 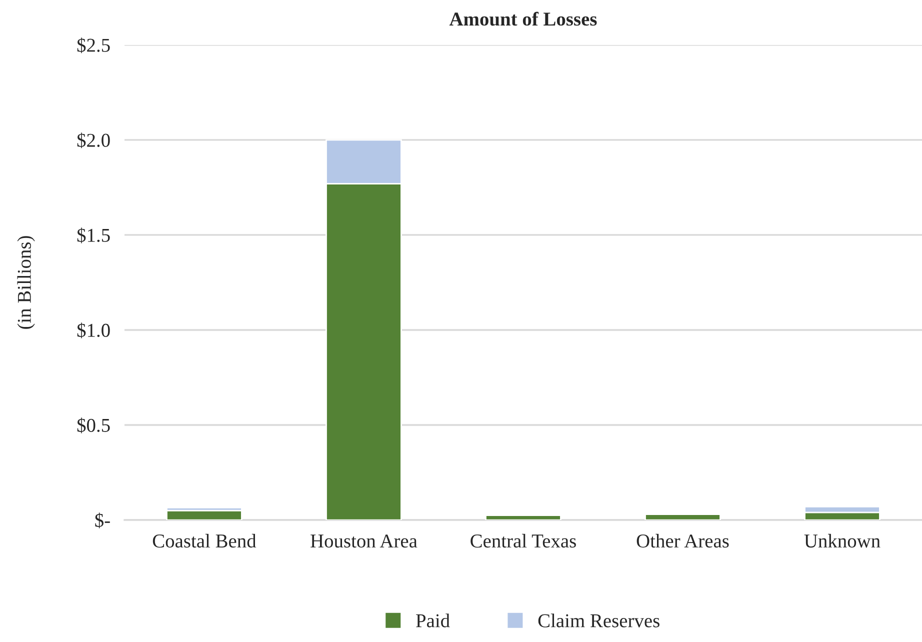 What do you see at coordinates (93, 46) in the screenshot?
I see `y-tick-label: $2.5` at bounding box center [93, 46].